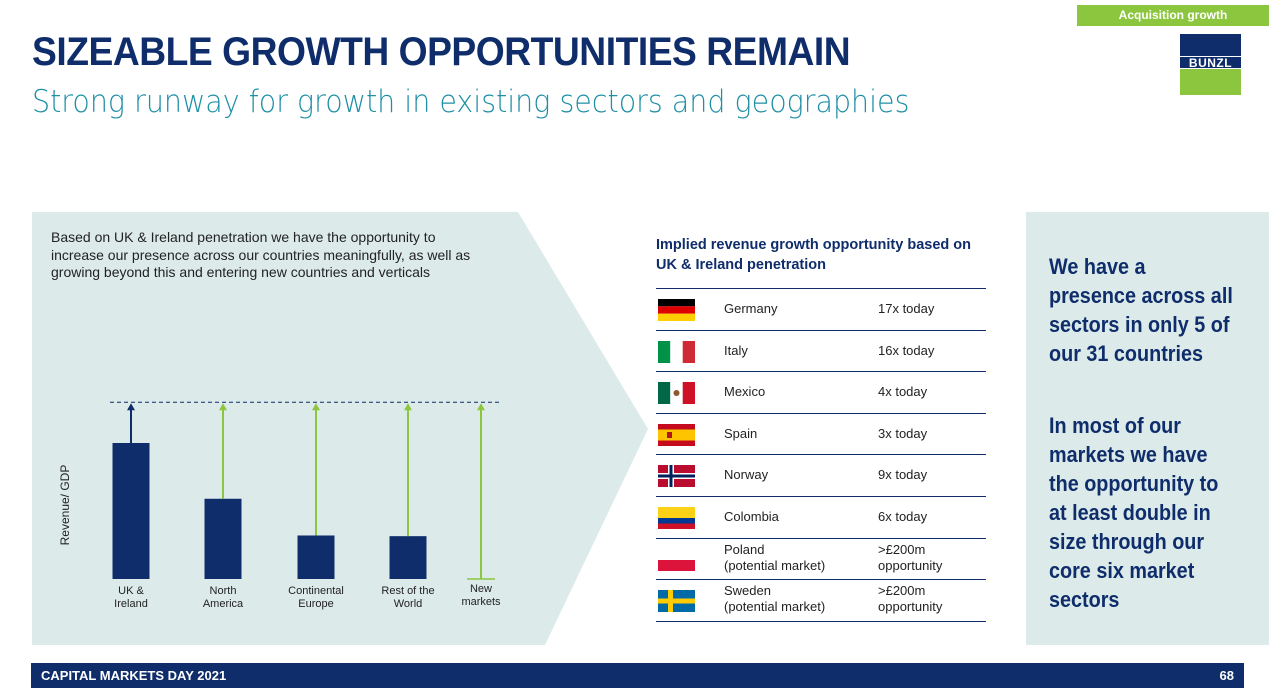  I want to click on value-line: 17x today, so click(906, 308).